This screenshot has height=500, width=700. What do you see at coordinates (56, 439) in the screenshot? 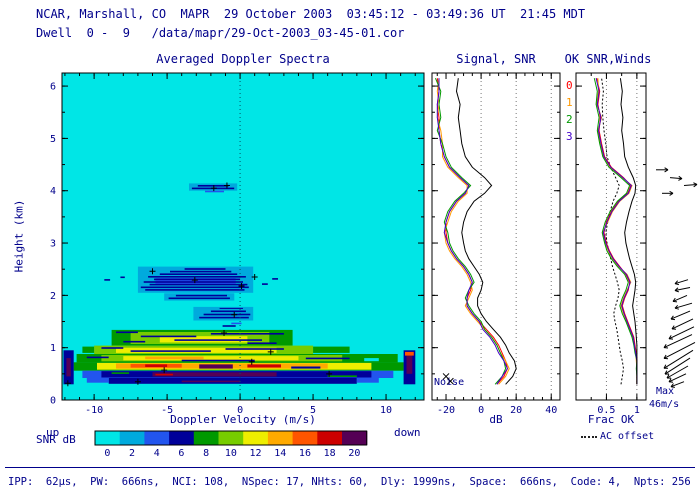
I see `colorbar-label: SNR dB` at bounding box center [56, 439].